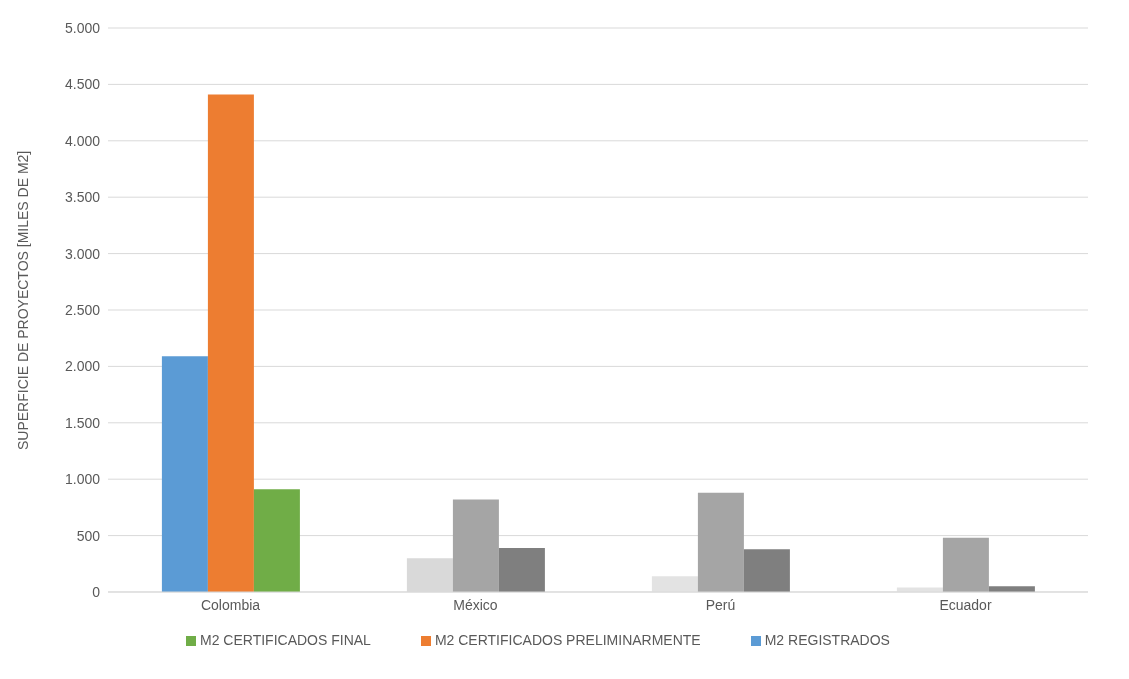 The width and height of the screenshot is (1129, 679). What do you see at coordinates (82, 253) in the screenshot?
I see `y-tick-label: 3.000` at bounding box center [82, 253].